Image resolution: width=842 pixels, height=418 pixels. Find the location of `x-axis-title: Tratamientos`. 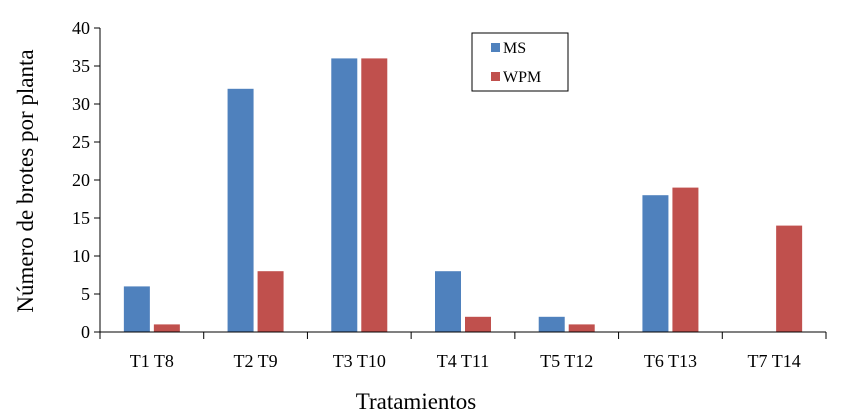

x-axis-title: Tratamientos is located at coordinates (416, 401).